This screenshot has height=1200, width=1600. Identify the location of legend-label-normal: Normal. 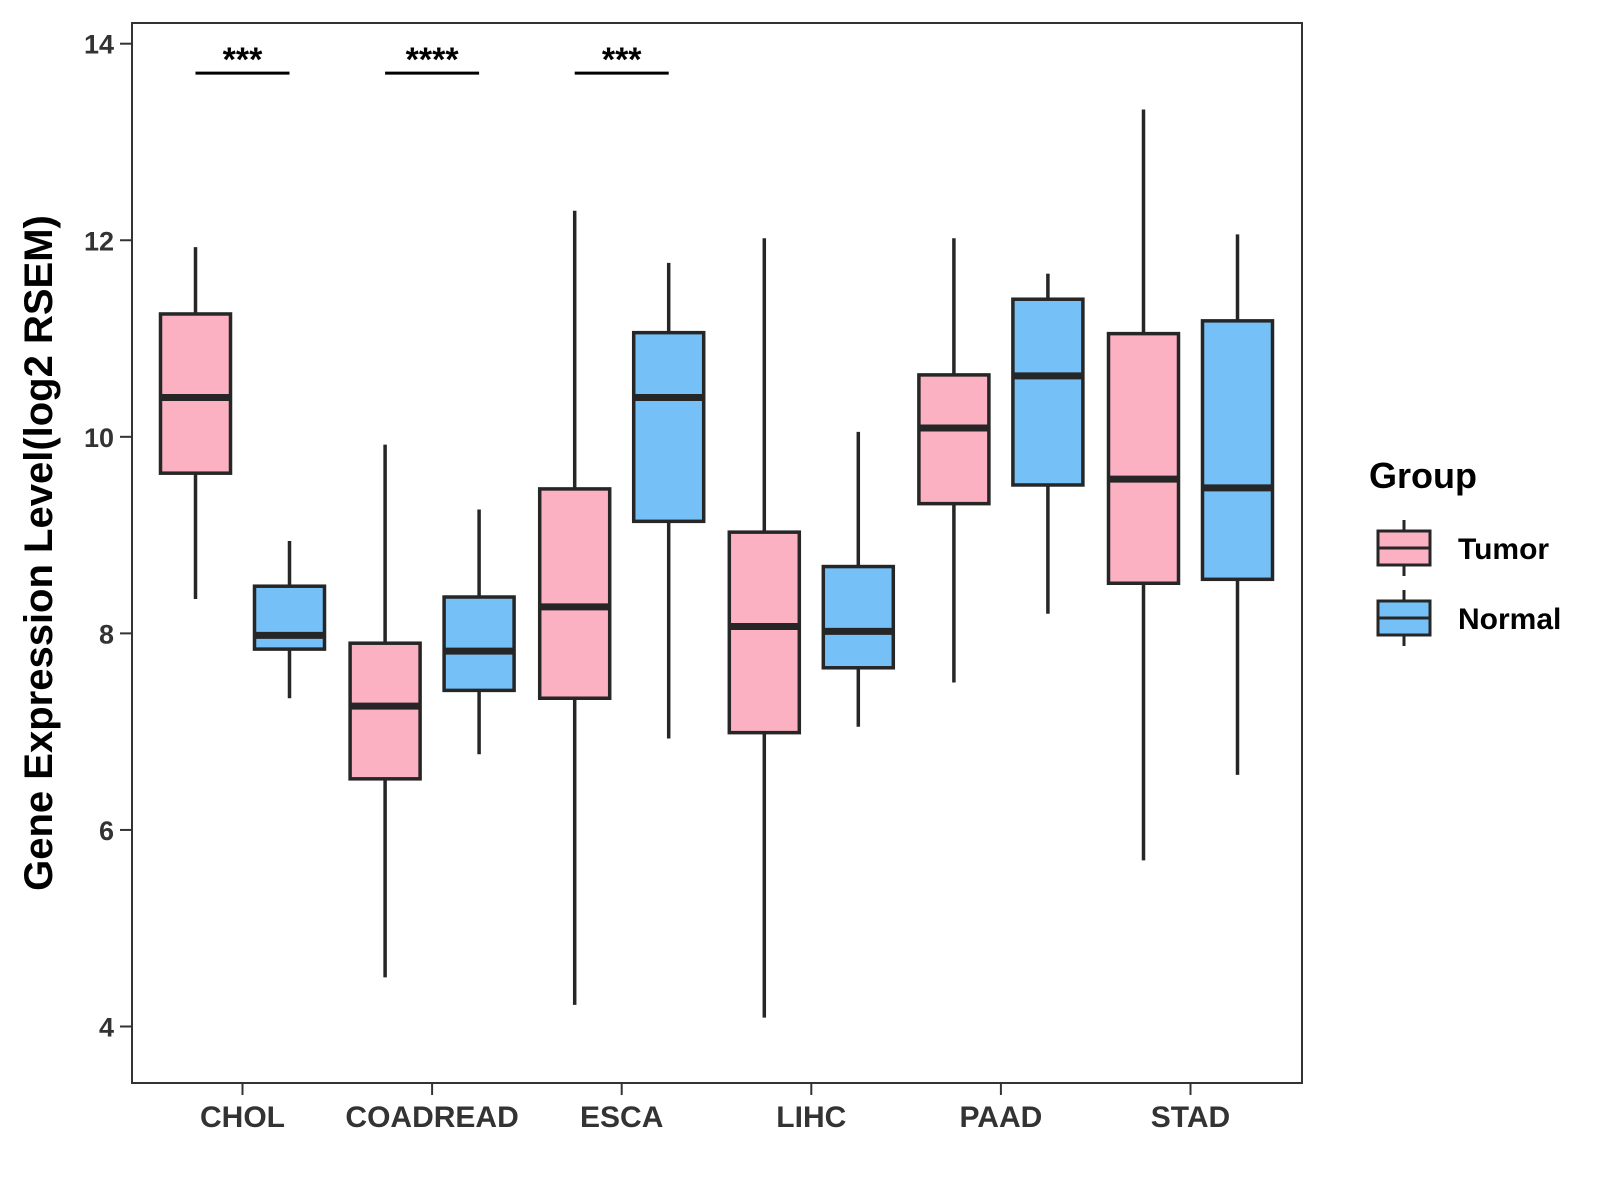
(1509, 619).